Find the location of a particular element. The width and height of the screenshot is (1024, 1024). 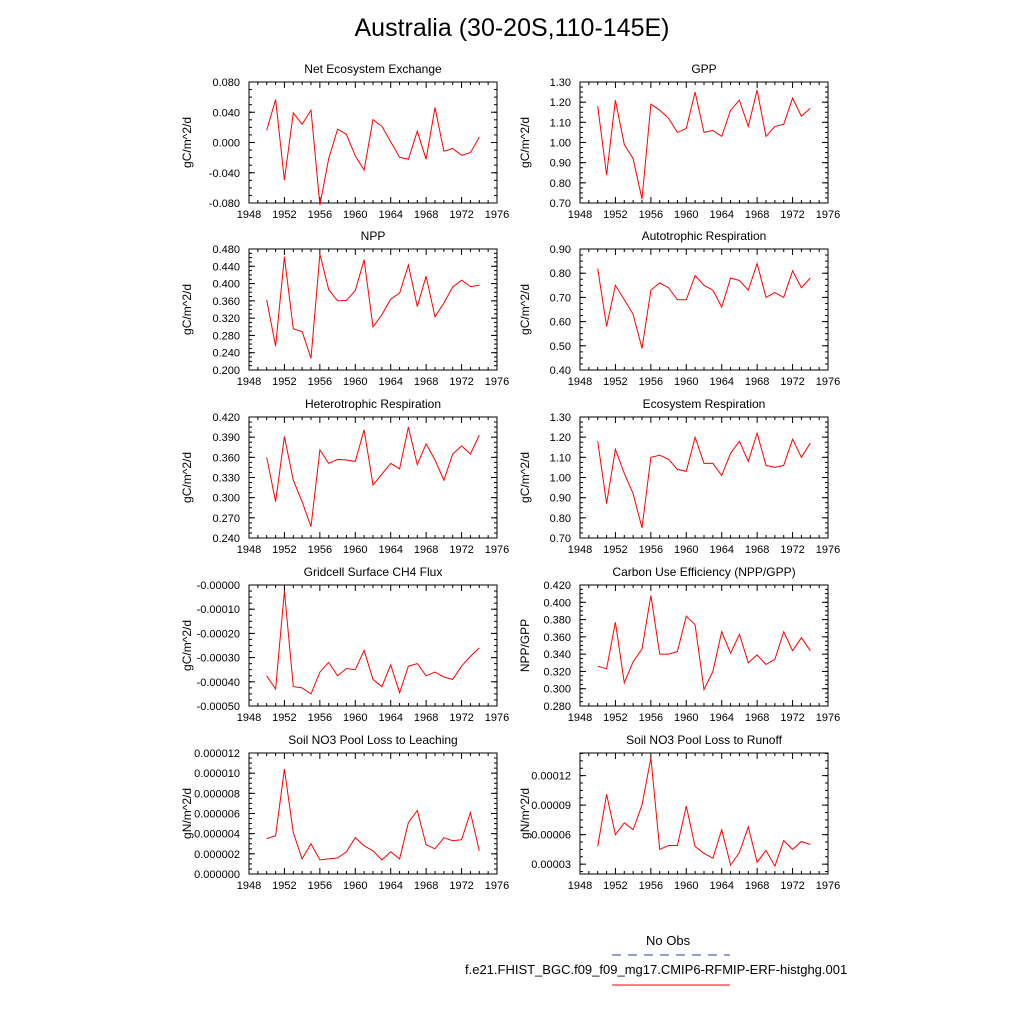

y-tick-label: 0.480 is located at coordinates (226, 250).